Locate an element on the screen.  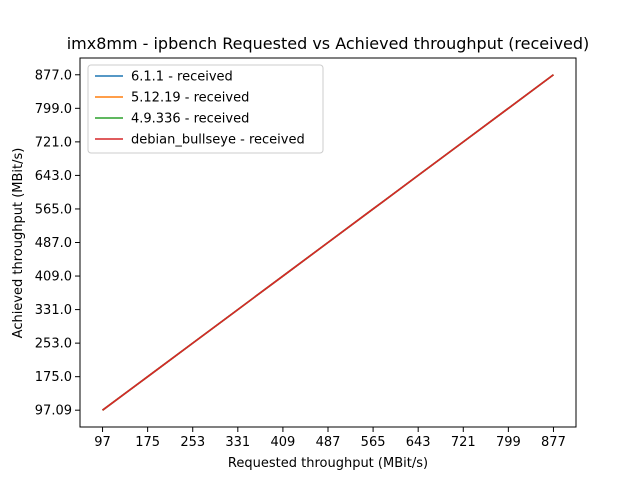
y-tick-label: 331.0 is located at coordinates (53, 310).